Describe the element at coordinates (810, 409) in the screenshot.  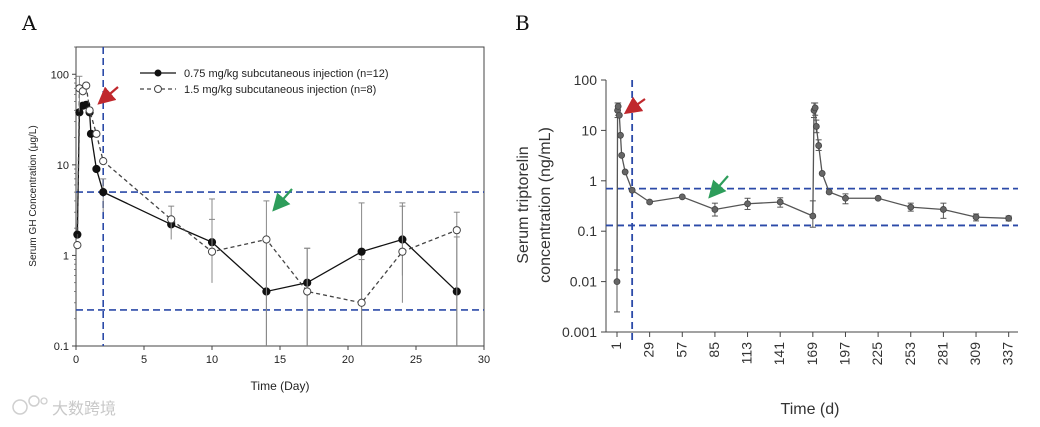
I see `chart-b-x-axis-label: Time (d)` at that location.